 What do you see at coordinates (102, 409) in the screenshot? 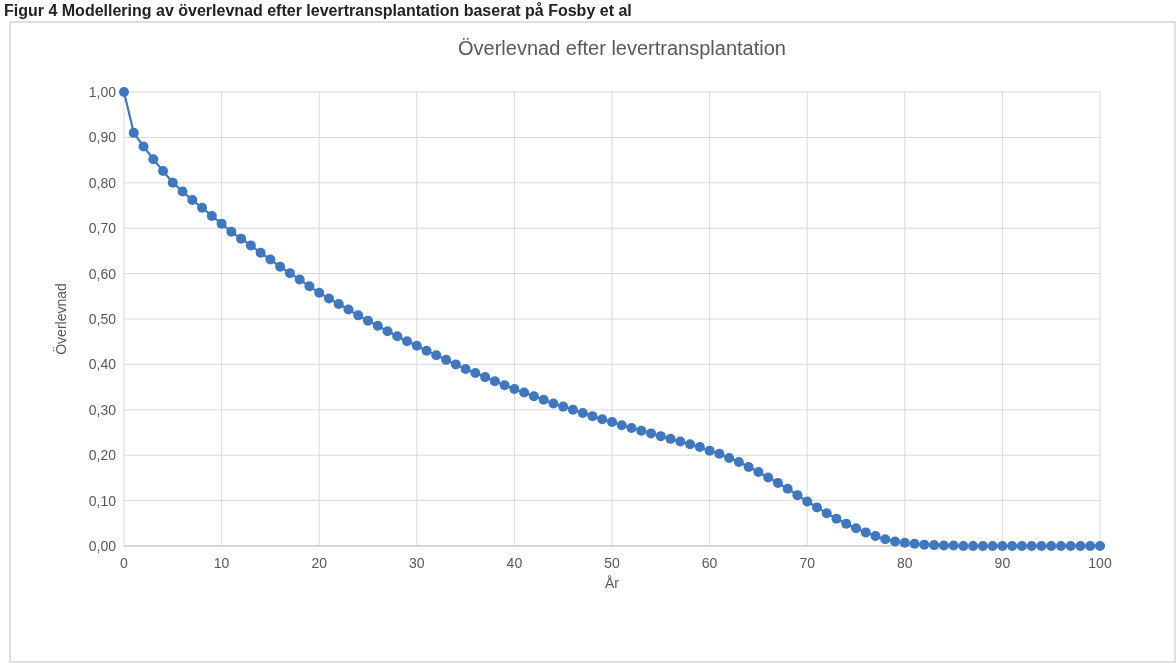
I see `y-tick-label: 0,30` at bounding box center [102, 409].